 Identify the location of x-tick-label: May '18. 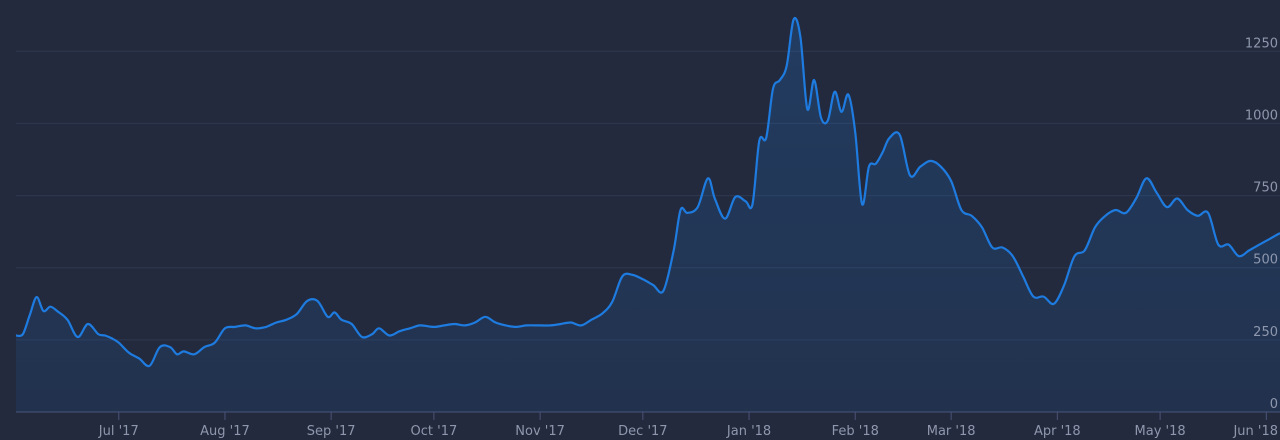
(1160, 431).